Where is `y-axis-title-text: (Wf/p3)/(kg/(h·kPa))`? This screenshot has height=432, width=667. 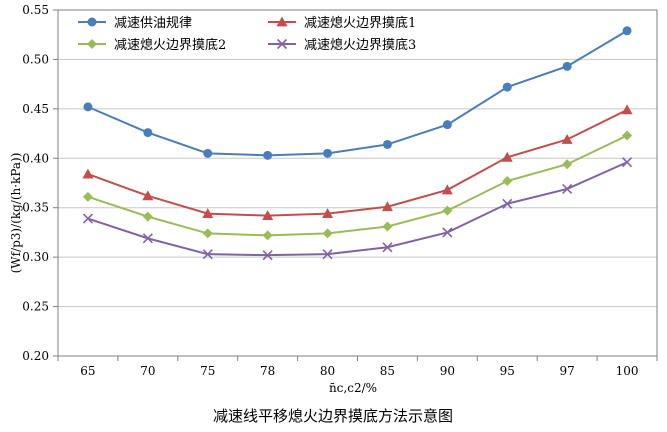
y-axis-title-text: (Wf/p3)/(kg/(h·kPa)) is located at coordinates (16, 213).